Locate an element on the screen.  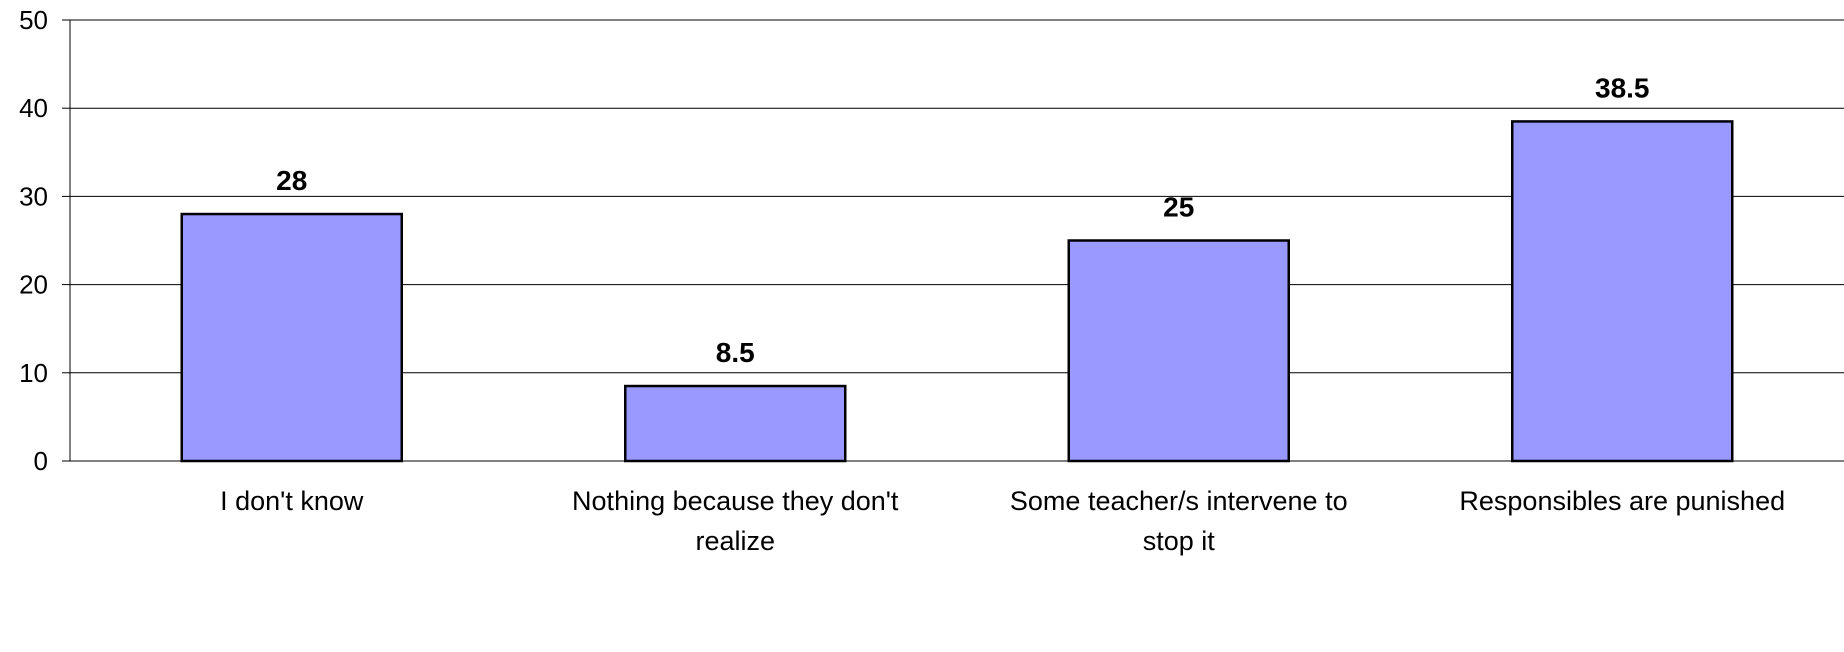
y-tick-label: 10 is located at coordinates (33, 373).